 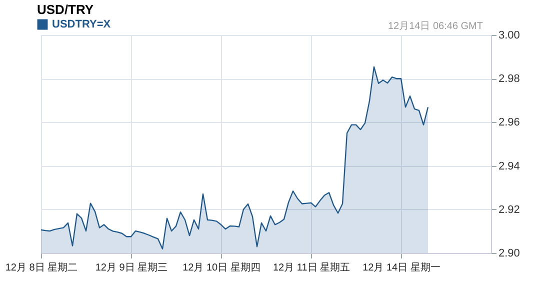 What do you see at coordinates (435, 26) in the screenshot?
I see `text: 12月14日 06:46 GMT` at bounding box center [435, 26].